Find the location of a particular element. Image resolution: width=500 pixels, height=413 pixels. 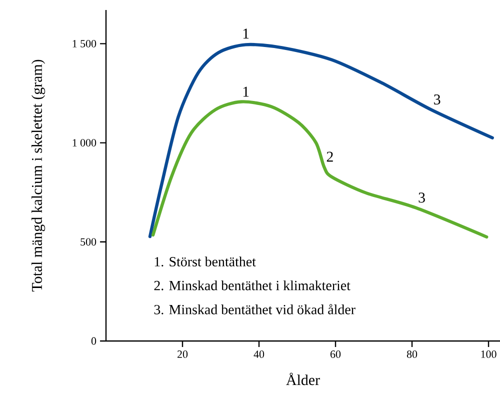

x-tick-label: 60 is located at coordinates (335, 354).